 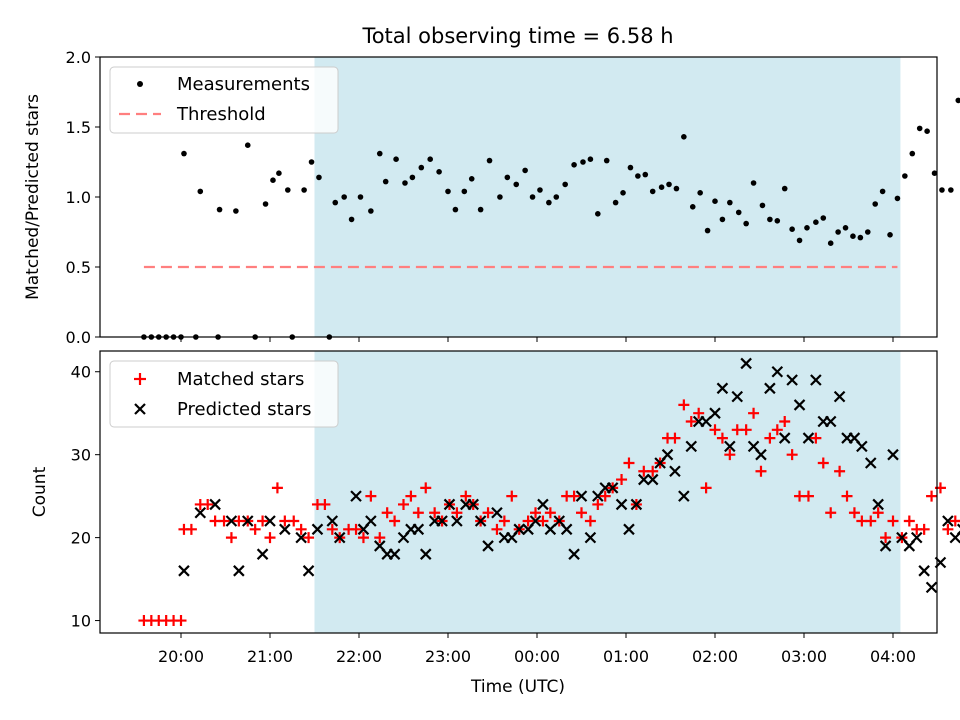 I want to click on x-axis-label: Time (UTC), so click(x=517, y=687).